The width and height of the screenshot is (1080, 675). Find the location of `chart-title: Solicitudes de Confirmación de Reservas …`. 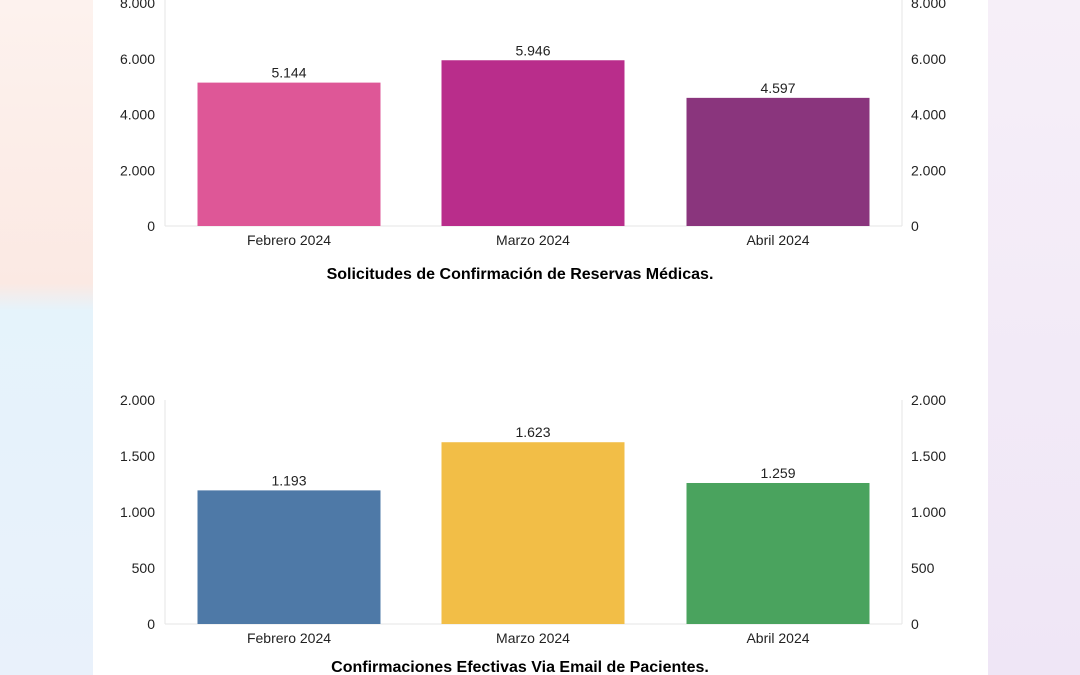

chart-title: Solicitudes de Confirmación de Reservas … is located at coordinates (520, 274).